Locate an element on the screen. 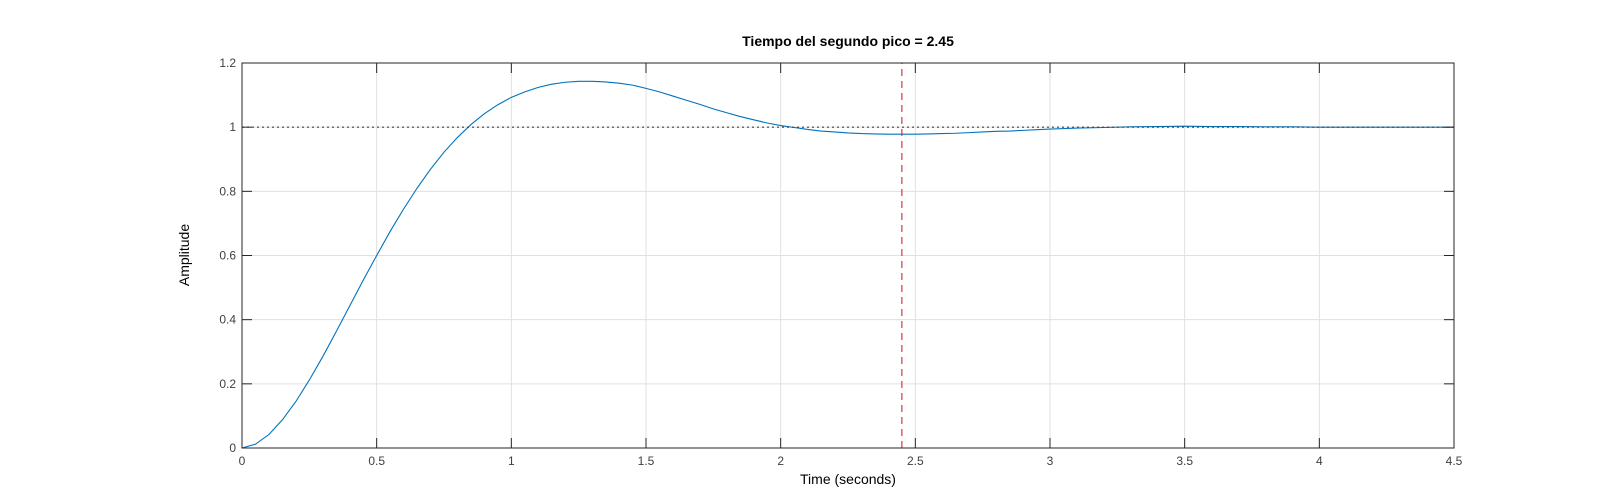  y-tick-label: 0.2 is located at coordinates (227, 384).